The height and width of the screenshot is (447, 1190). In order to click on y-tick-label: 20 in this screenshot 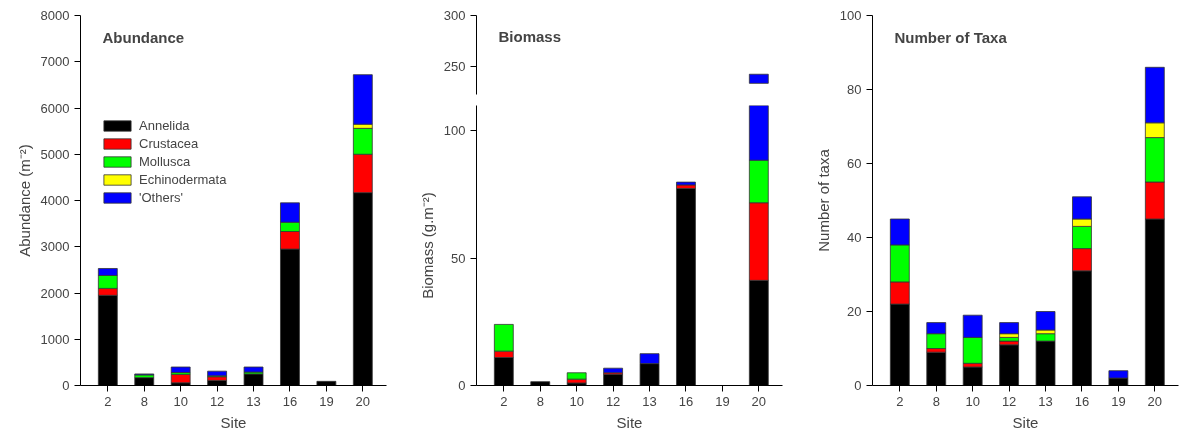, I will do `click(854, 311)`.